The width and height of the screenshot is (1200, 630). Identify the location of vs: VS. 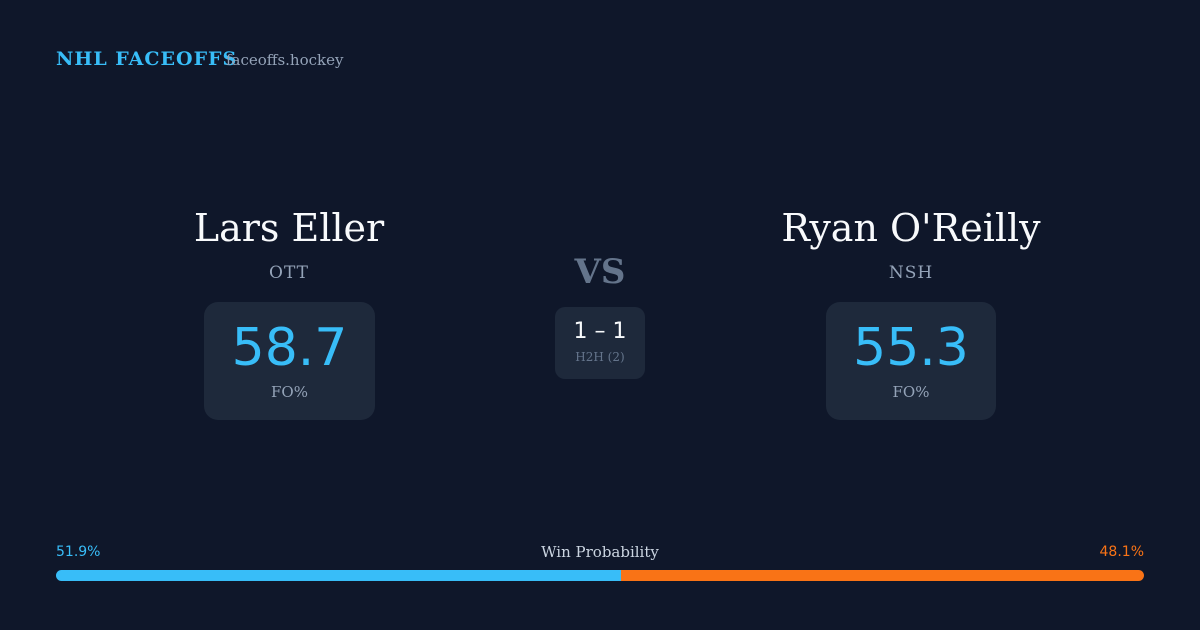
(600, 272).